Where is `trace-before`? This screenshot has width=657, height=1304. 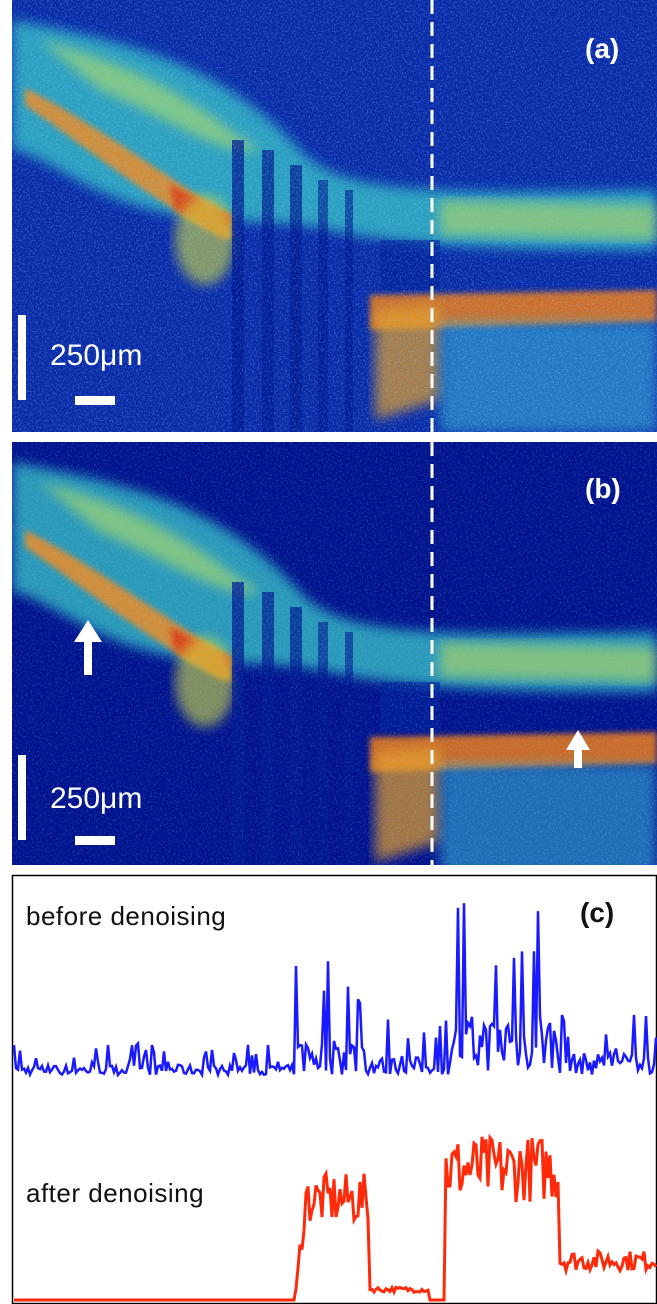
trace-before is located at coordinates (334, 991).